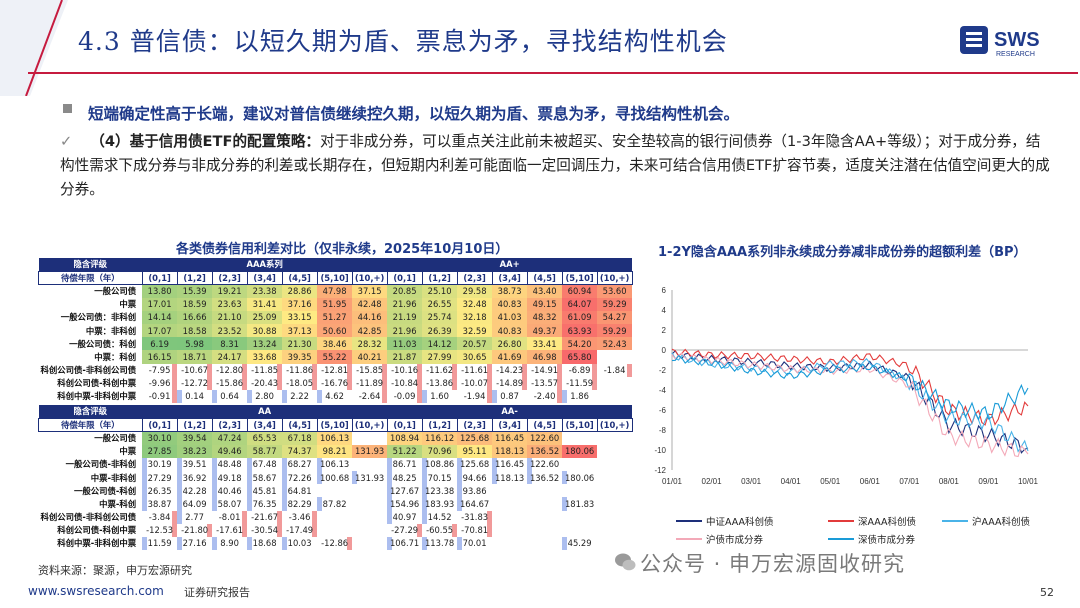 This screenshot has width=1080, height=608. I want to click on spread-cell: 123.38, so click(439, 490).